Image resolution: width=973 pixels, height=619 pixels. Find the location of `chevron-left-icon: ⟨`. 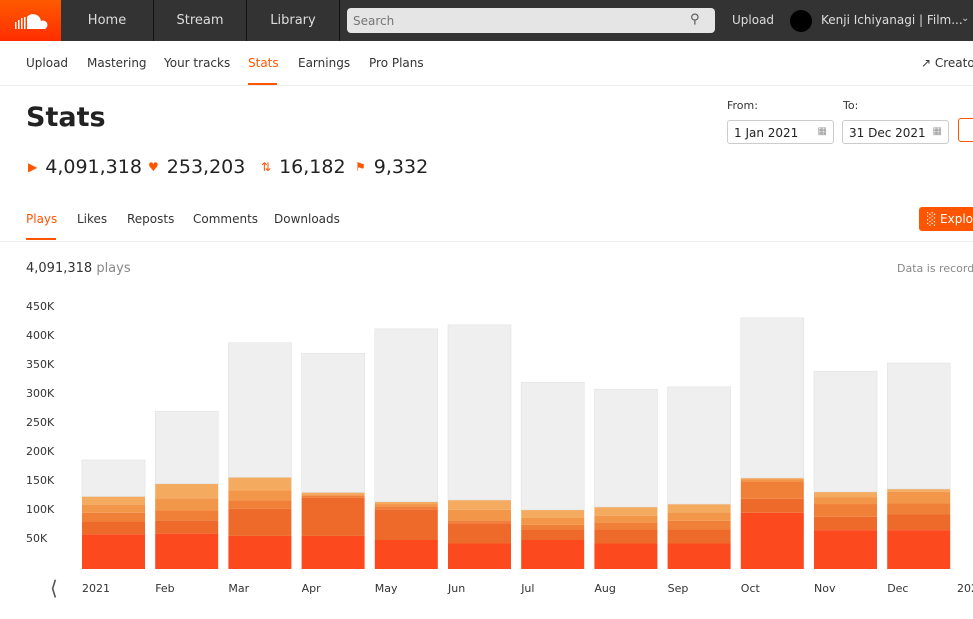

chevron-left-icon: ⟨ is located at coordinates (54, 588).